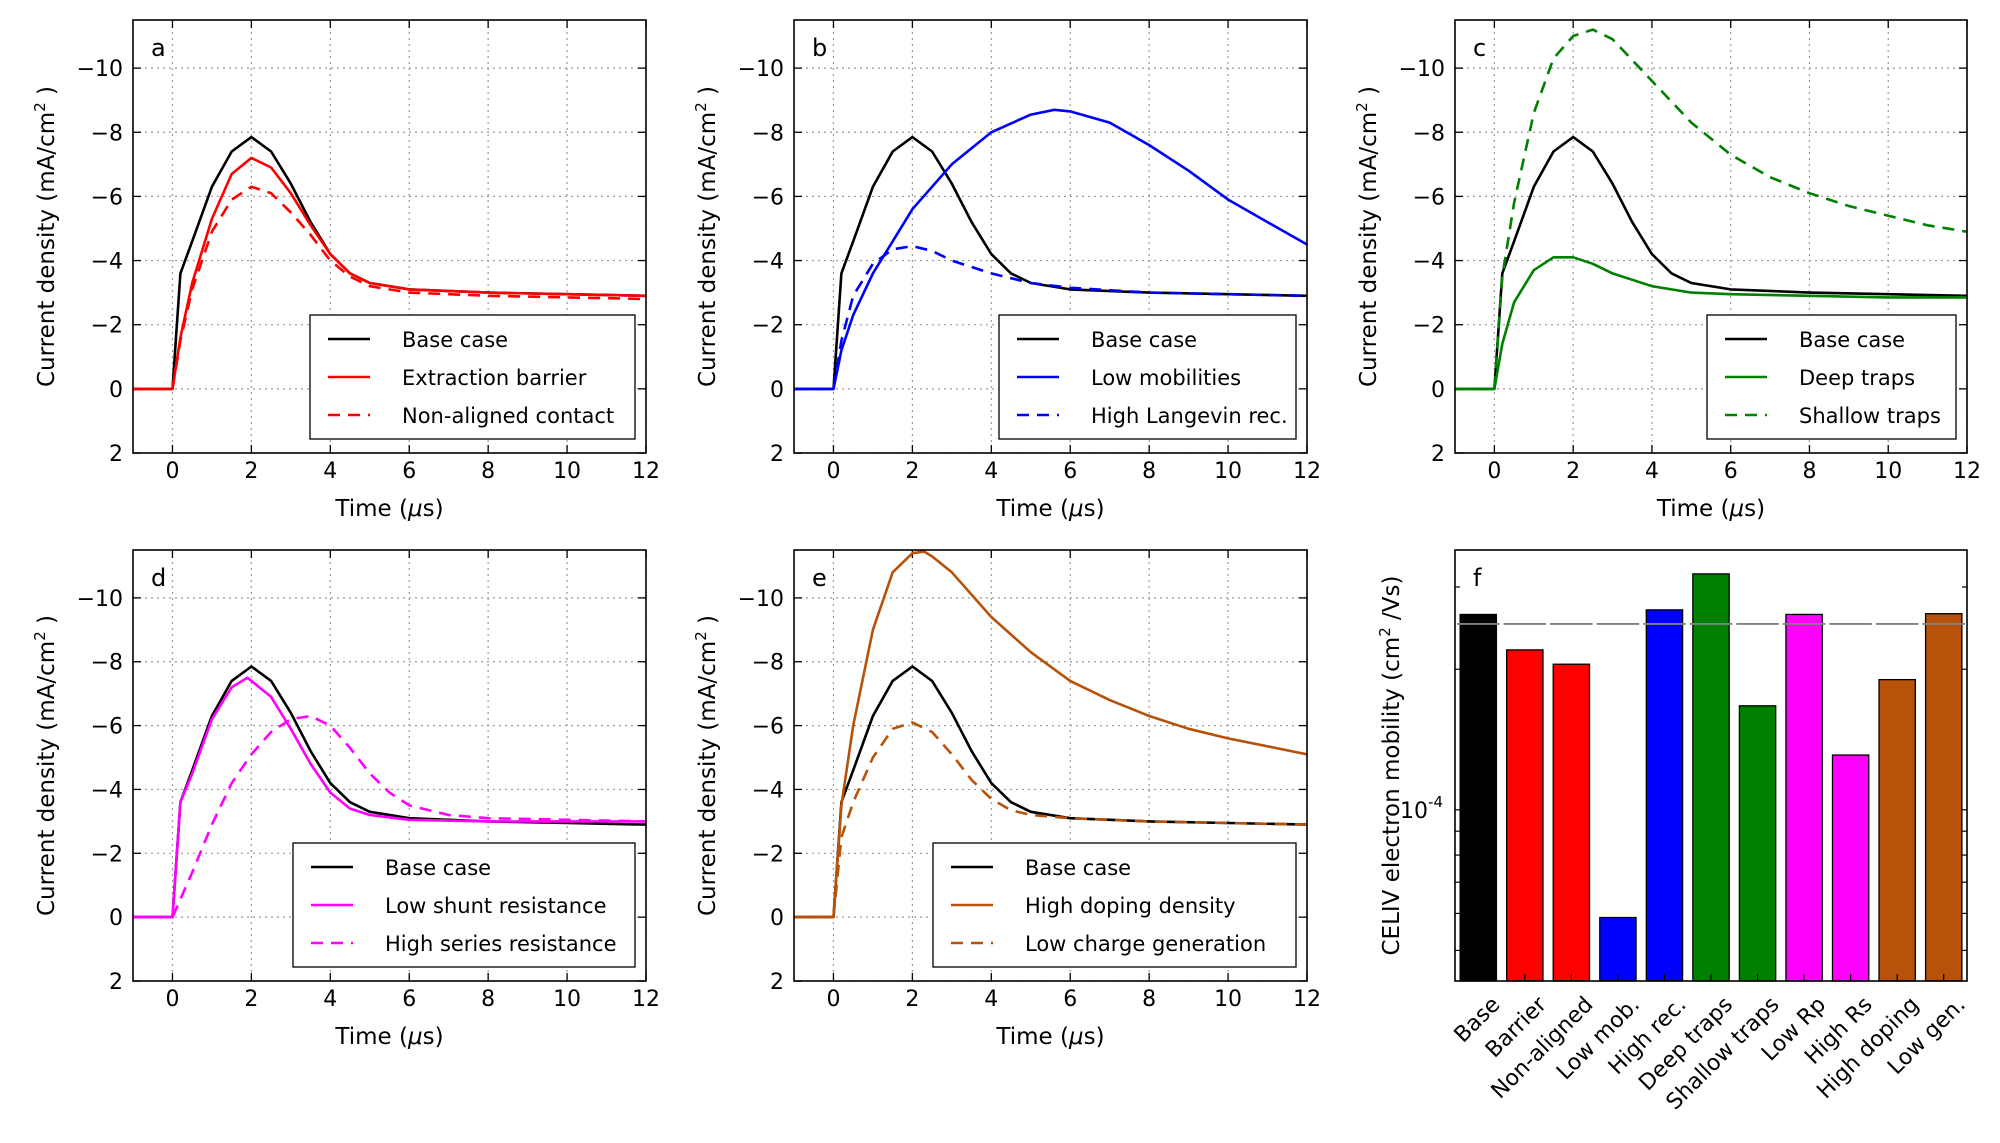  I want to click on y-axis-label: CELIV electron mobility (cm2 /Vs), so click(1390, 765).